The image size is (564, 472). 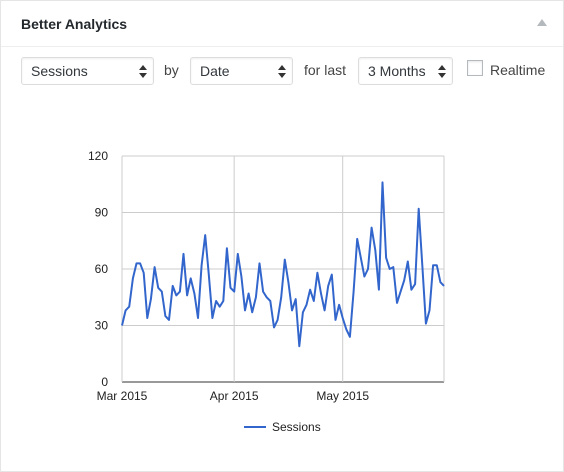 I want to click on by-label: by, so click(x=171, y=70).